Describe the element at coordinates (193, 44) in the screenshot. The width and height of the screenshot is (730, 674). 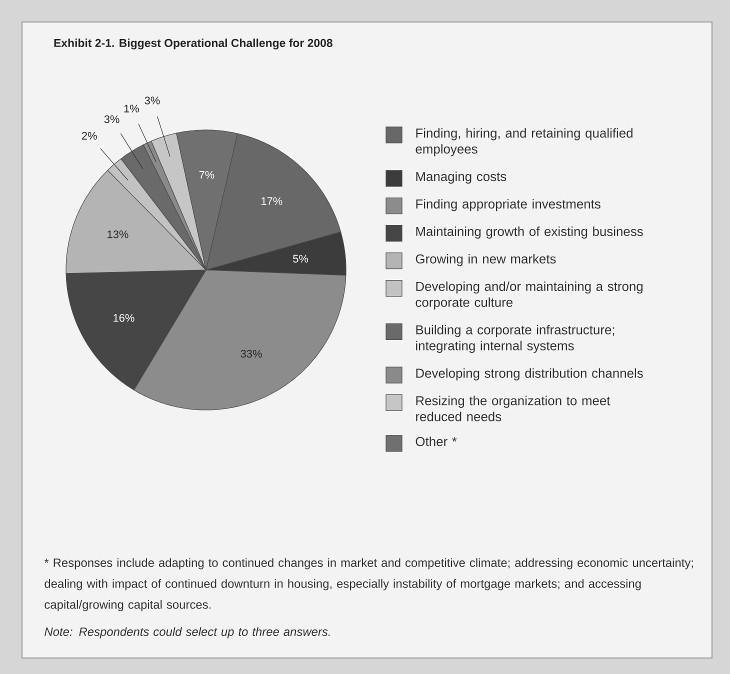
I see `chart-title: Exhibit 2-1. Biggest Operational Challenge for 2008` at that location.